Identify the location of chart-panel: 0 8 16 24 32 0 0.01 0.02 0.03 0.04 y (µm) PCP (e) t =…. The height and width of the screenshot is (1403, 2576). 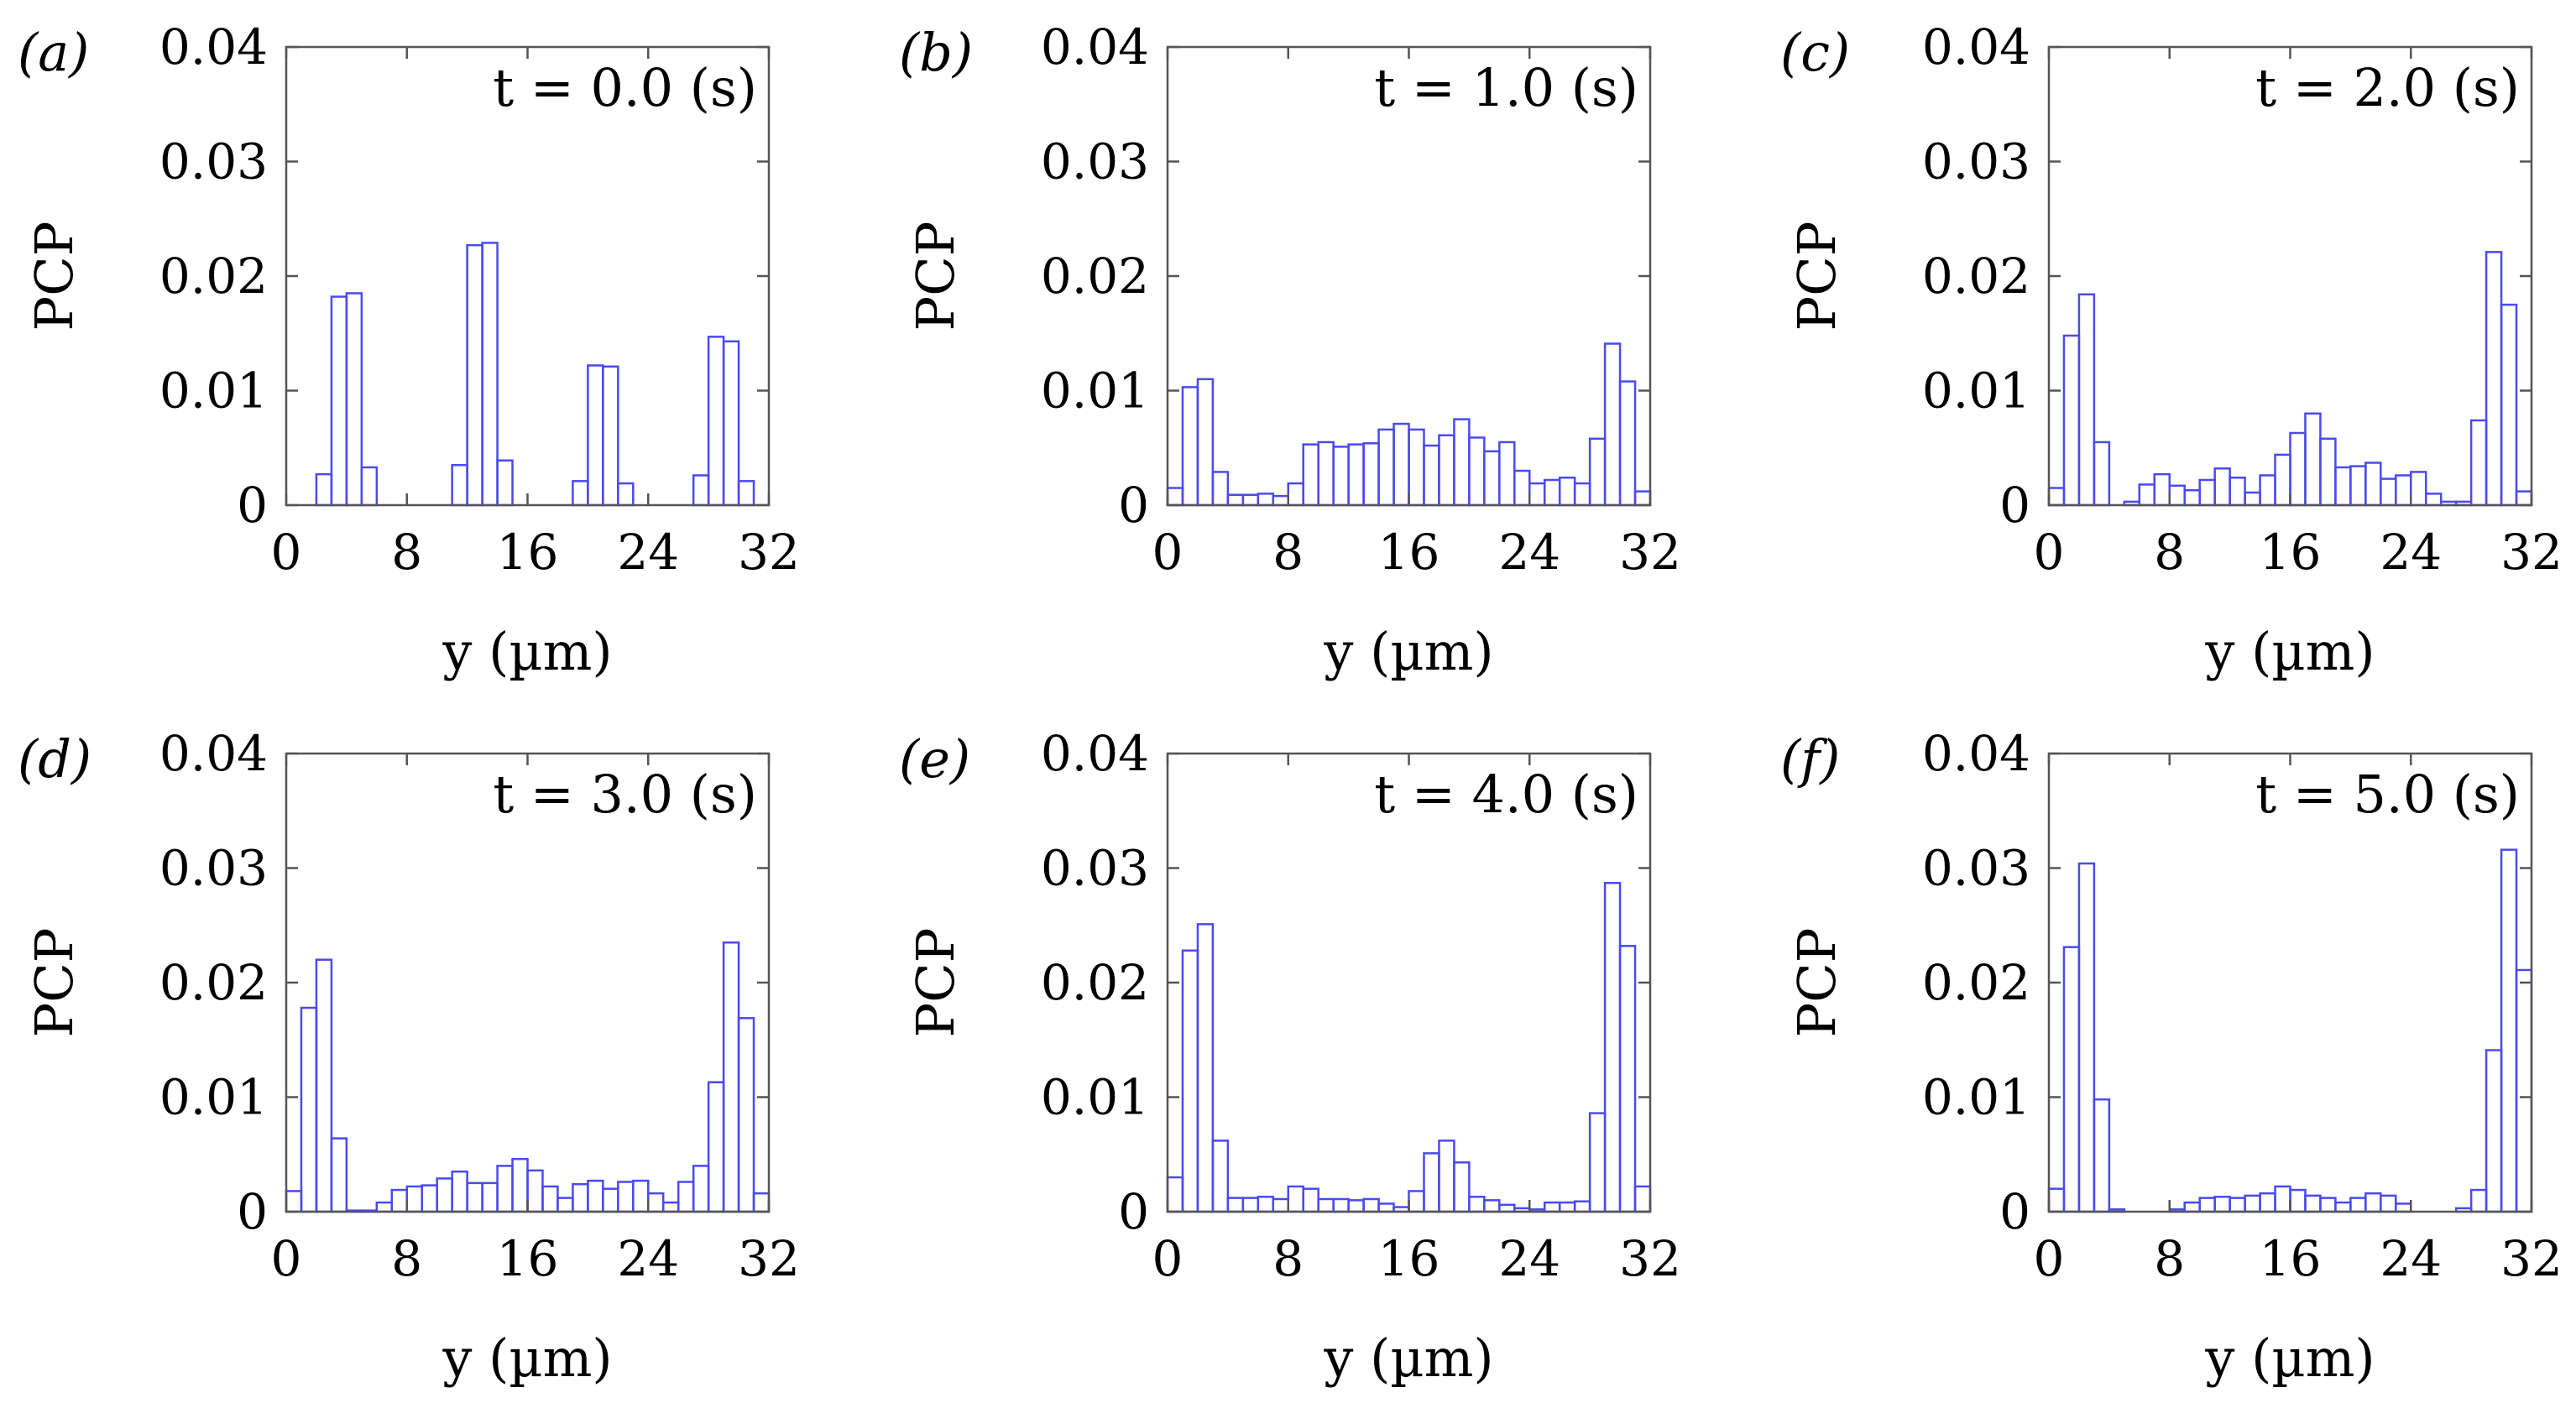
(1290, 1057).